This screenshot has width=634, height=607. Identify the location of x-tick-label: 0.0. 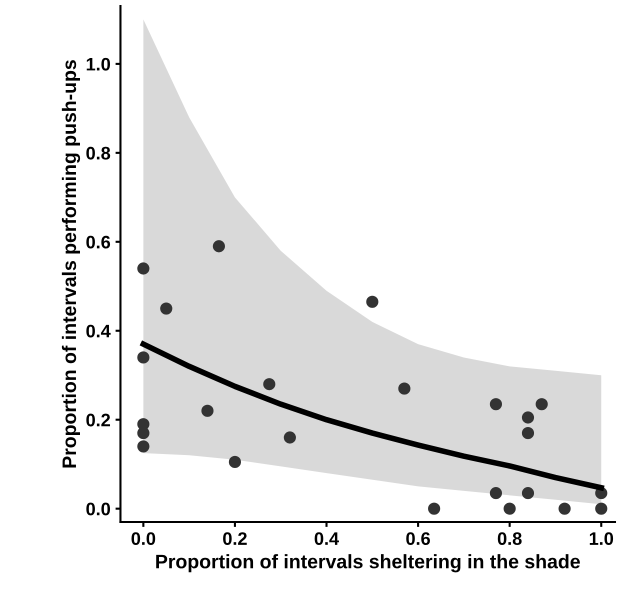
(144, 539).